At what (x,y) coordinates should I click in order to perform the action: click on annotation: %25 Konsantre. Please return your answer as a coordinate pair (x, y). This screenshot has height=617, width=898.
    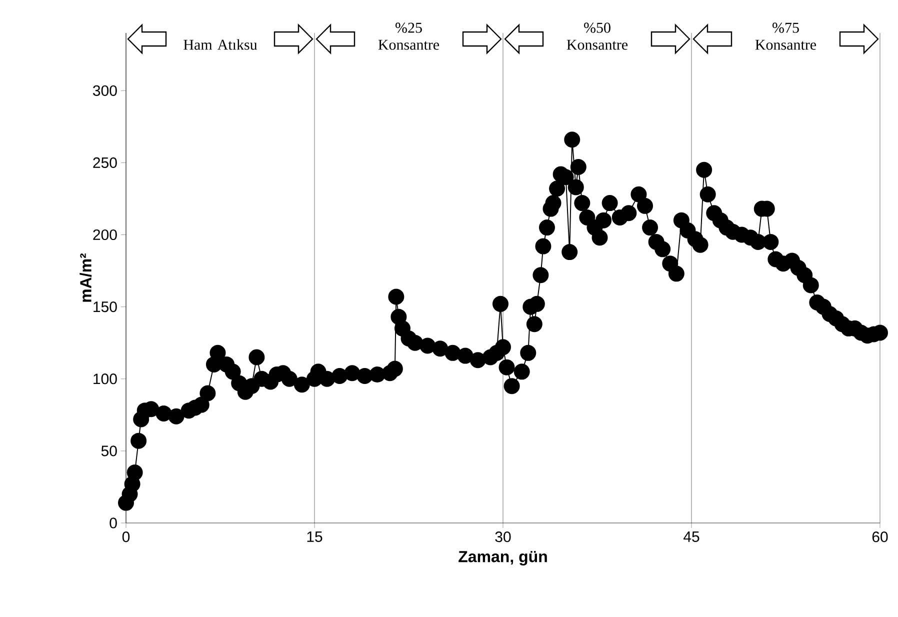
    Looking at the image, I should click on (409, 36).